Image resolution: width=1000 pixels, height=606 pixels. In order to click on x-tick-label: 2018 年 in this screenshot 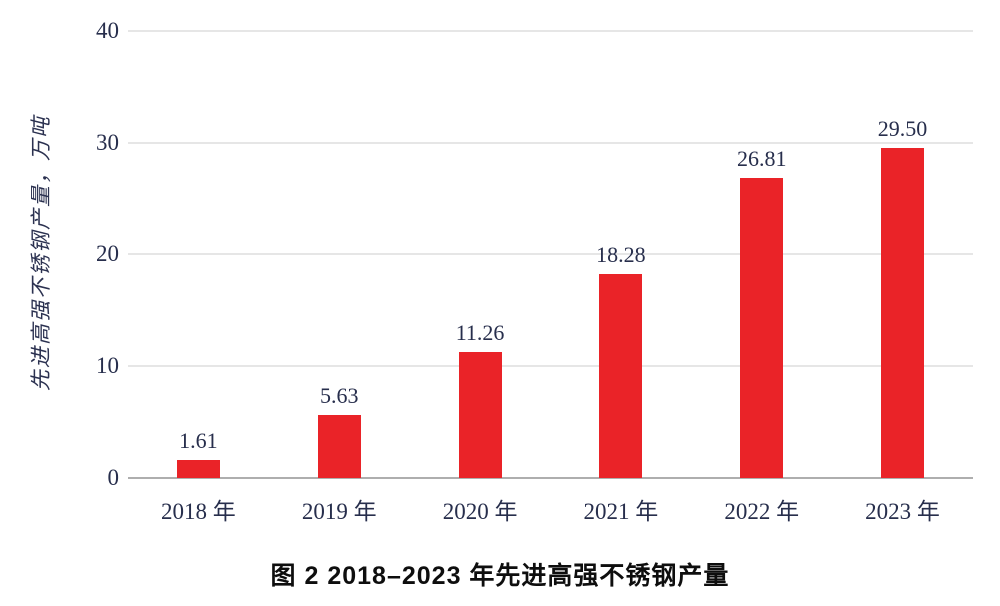, I will do `click(198, 511)`.